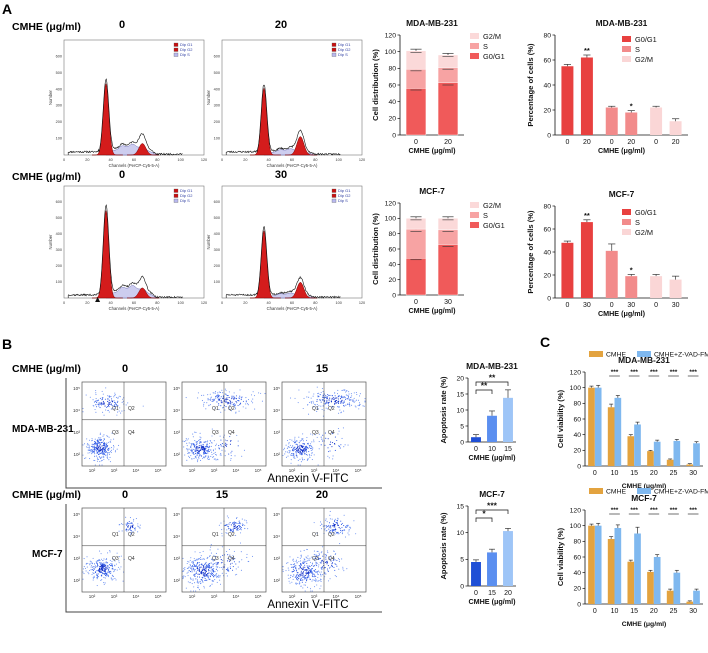  I want to click on histogram-legend-label: Dip S, so click(343, 54).